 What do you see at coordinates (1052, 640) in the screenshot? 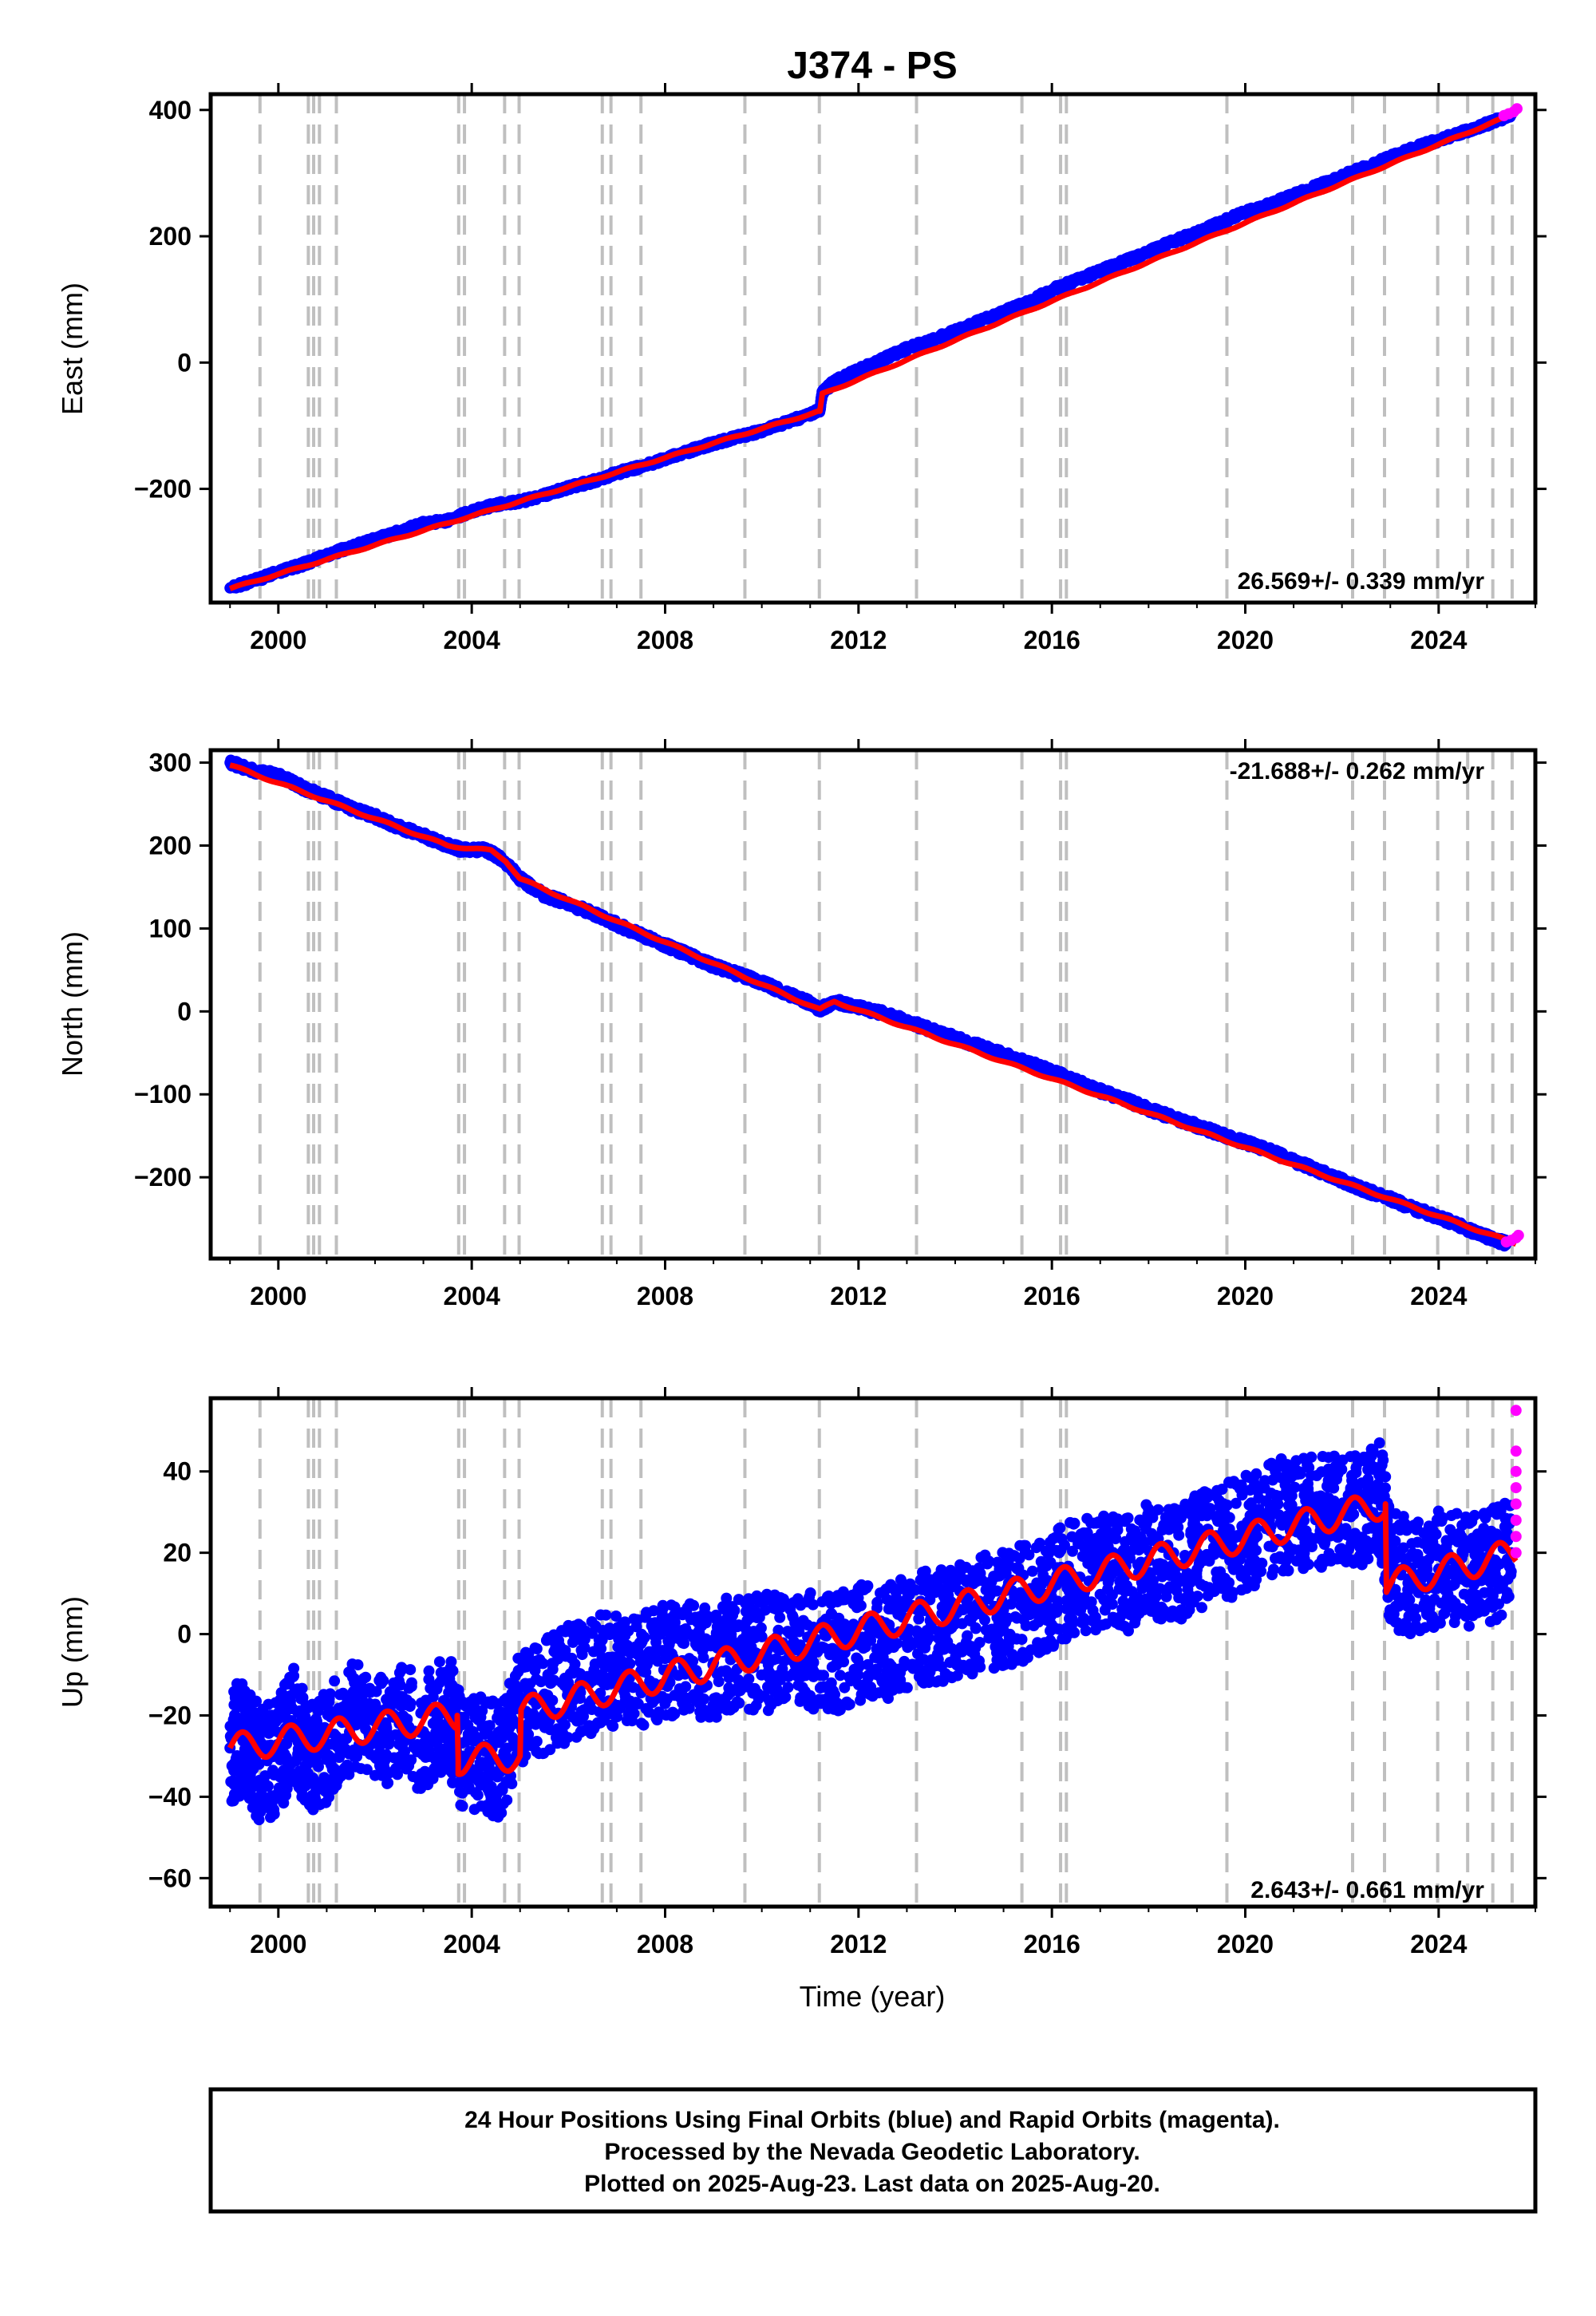
I see `east-x-tick-label: 2016` at bounding box center [1052, 640].